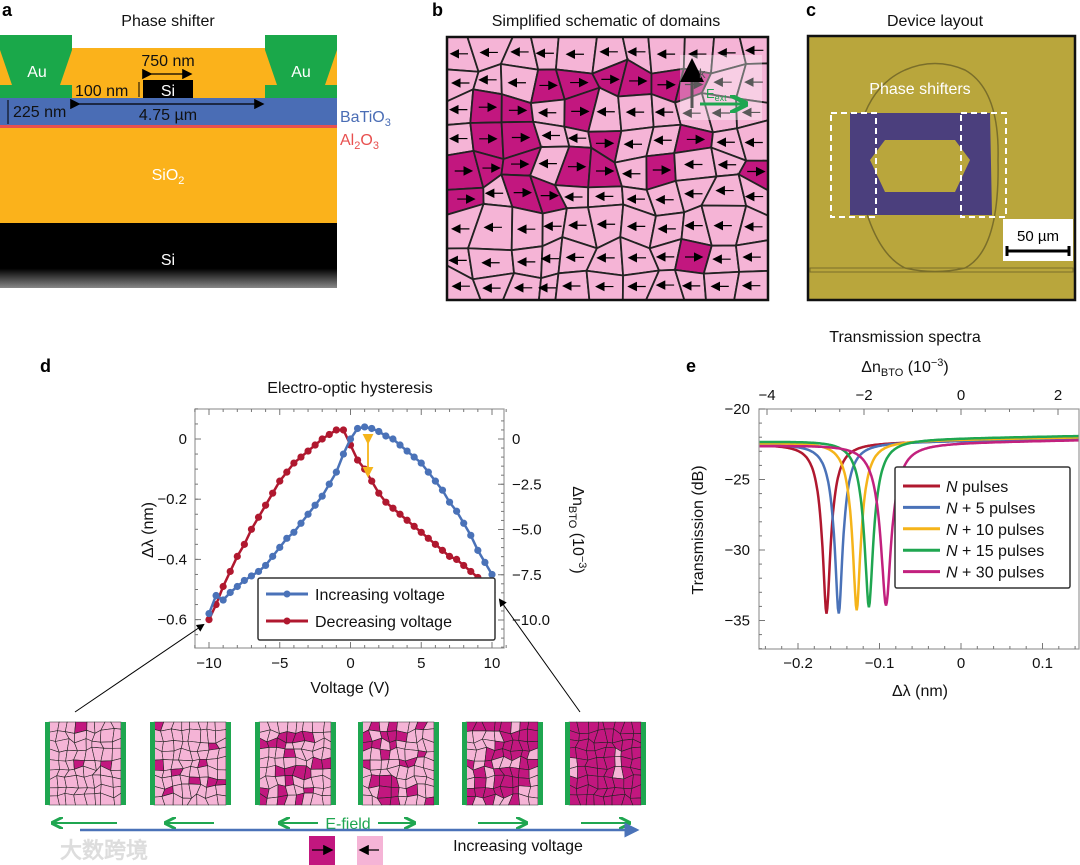 The height and width of the screenshot is (865, 1080). Describe the element at coordinates (167, 61) in the screenshot. I see `dim-750: 750 nm` at that location.